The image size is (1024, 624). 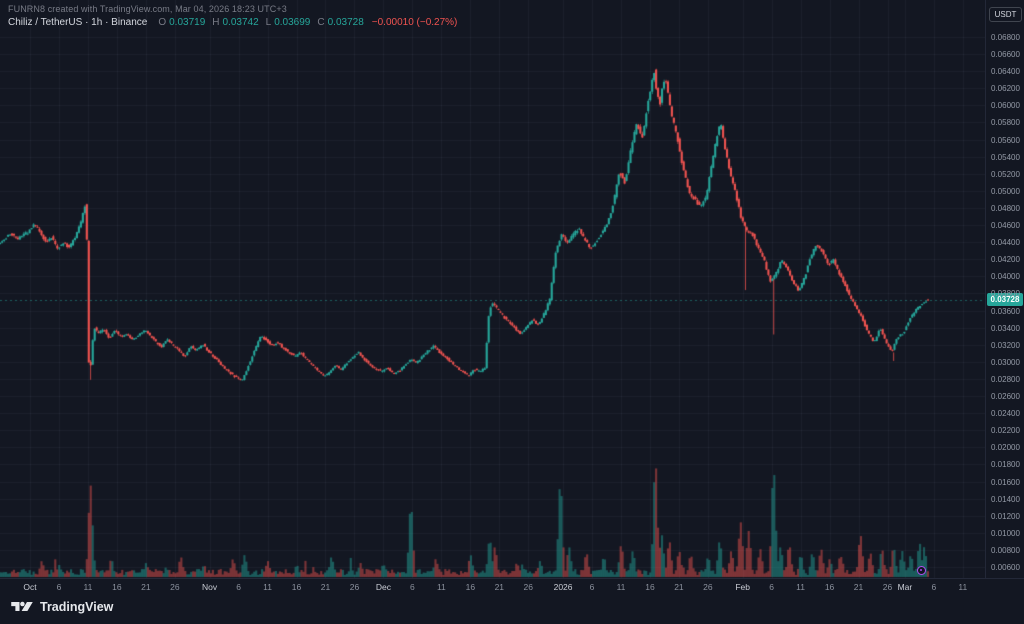 I want to click on high-label: H, so click(x=216, y=22).